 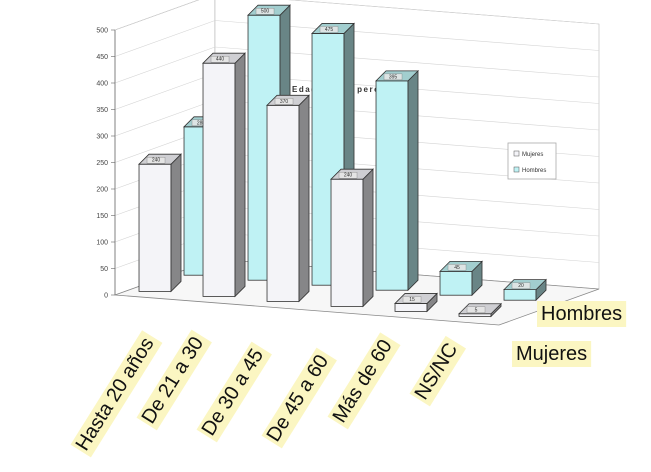 I want to click on bar-mujeres-ns-nc: 5, so click(x=480, y=310).